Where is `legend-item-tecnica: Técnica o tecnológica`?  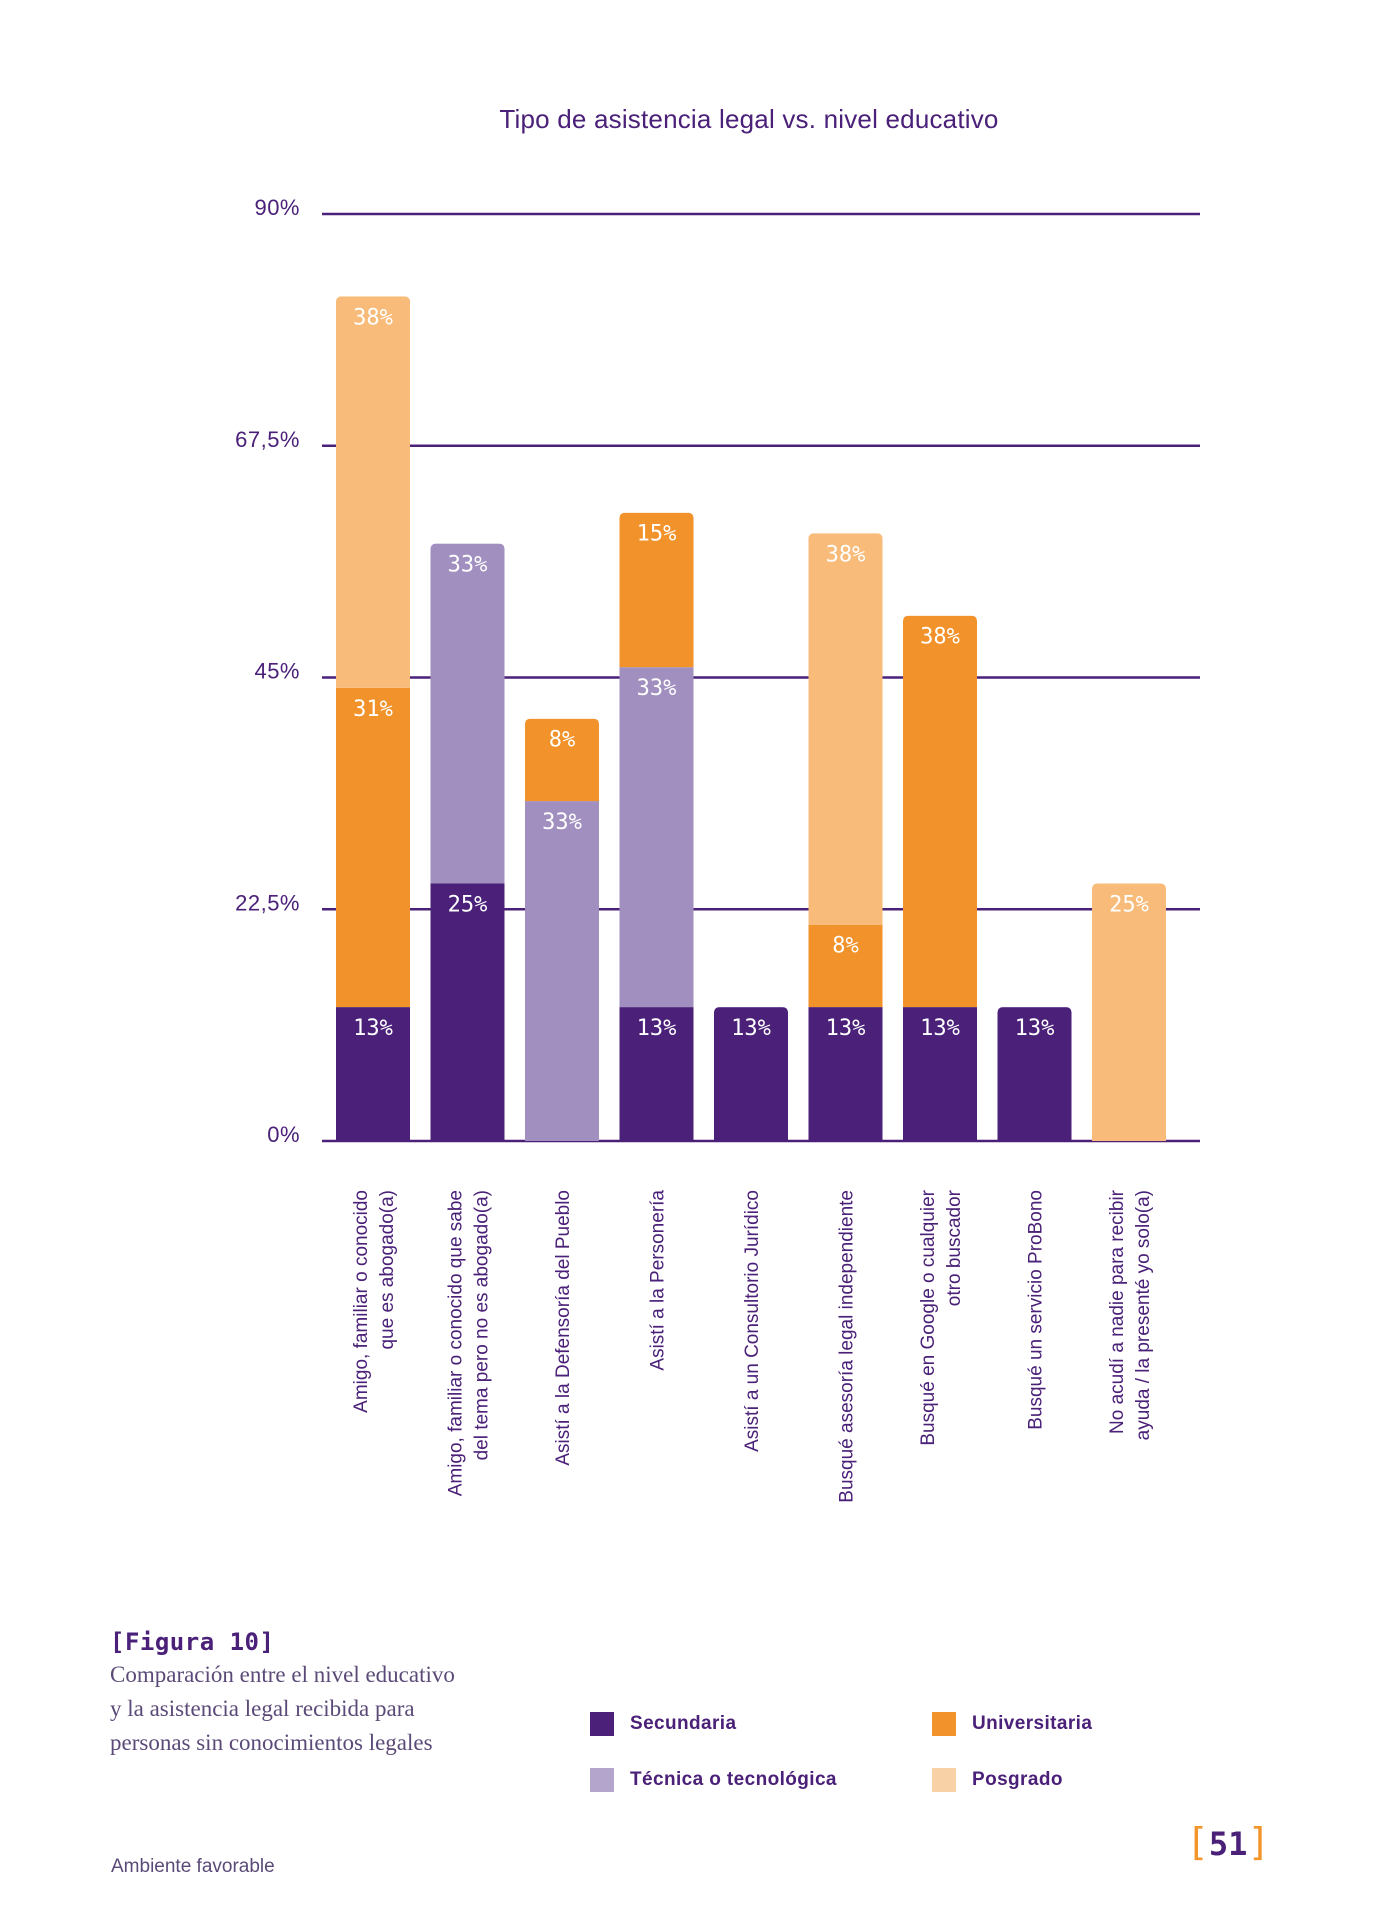 legend-item-tecnica: Técnica o tecnológica is located at coordinates (713, 1780).